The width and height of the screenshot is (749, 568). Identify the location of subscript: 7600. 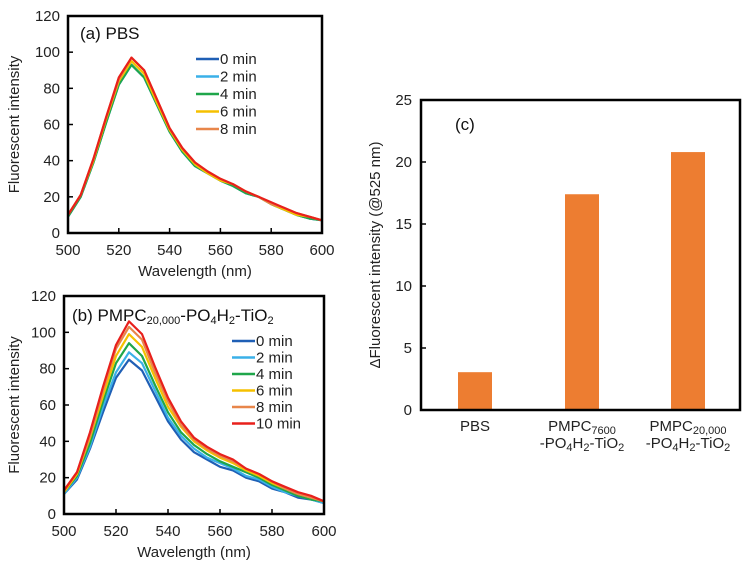
(603, 431).